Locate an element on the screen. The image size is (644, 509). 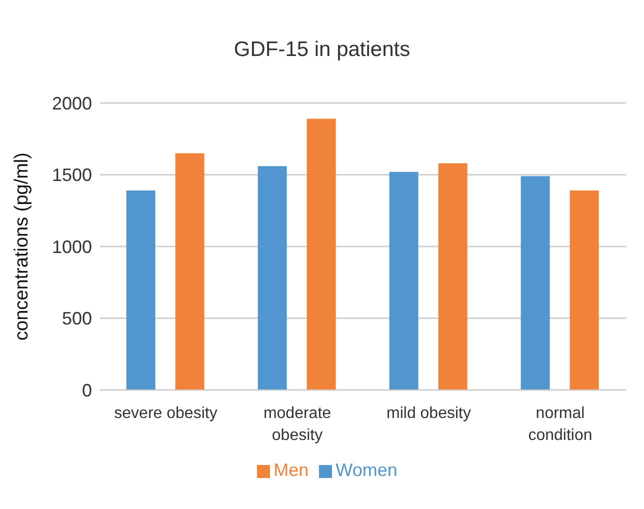
x-tick-label: severe obesity is located at coordinates (166, 413).